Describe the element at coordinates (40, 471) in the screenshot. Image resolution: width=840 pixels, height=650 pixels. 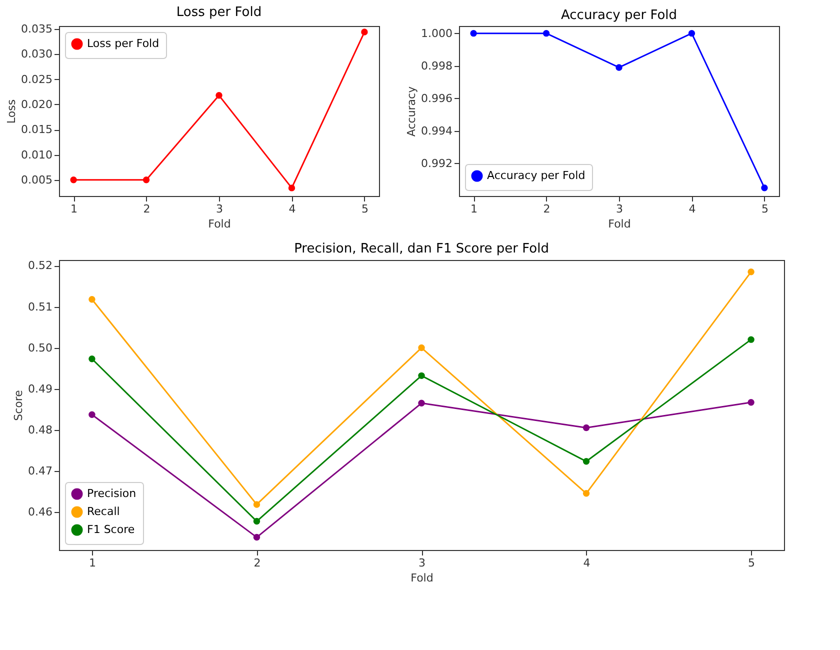
I see `y-tick-label: 0.47` at that location.